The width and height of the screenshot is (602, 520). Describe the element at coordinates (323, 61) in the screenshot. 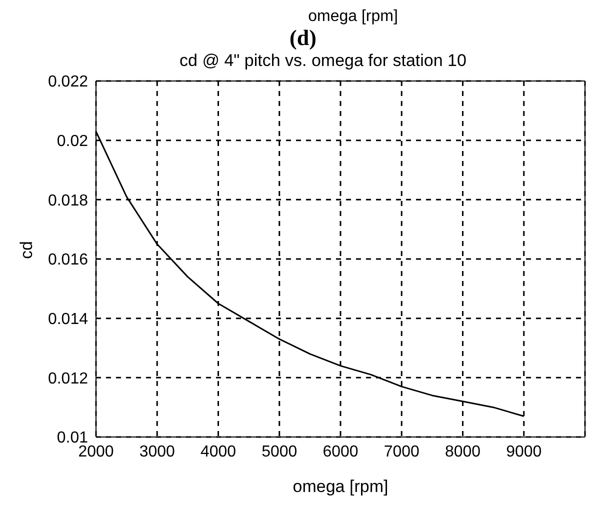

I see `chart-title: cd @ 4" pitch vs. omega for station 10` at that location.